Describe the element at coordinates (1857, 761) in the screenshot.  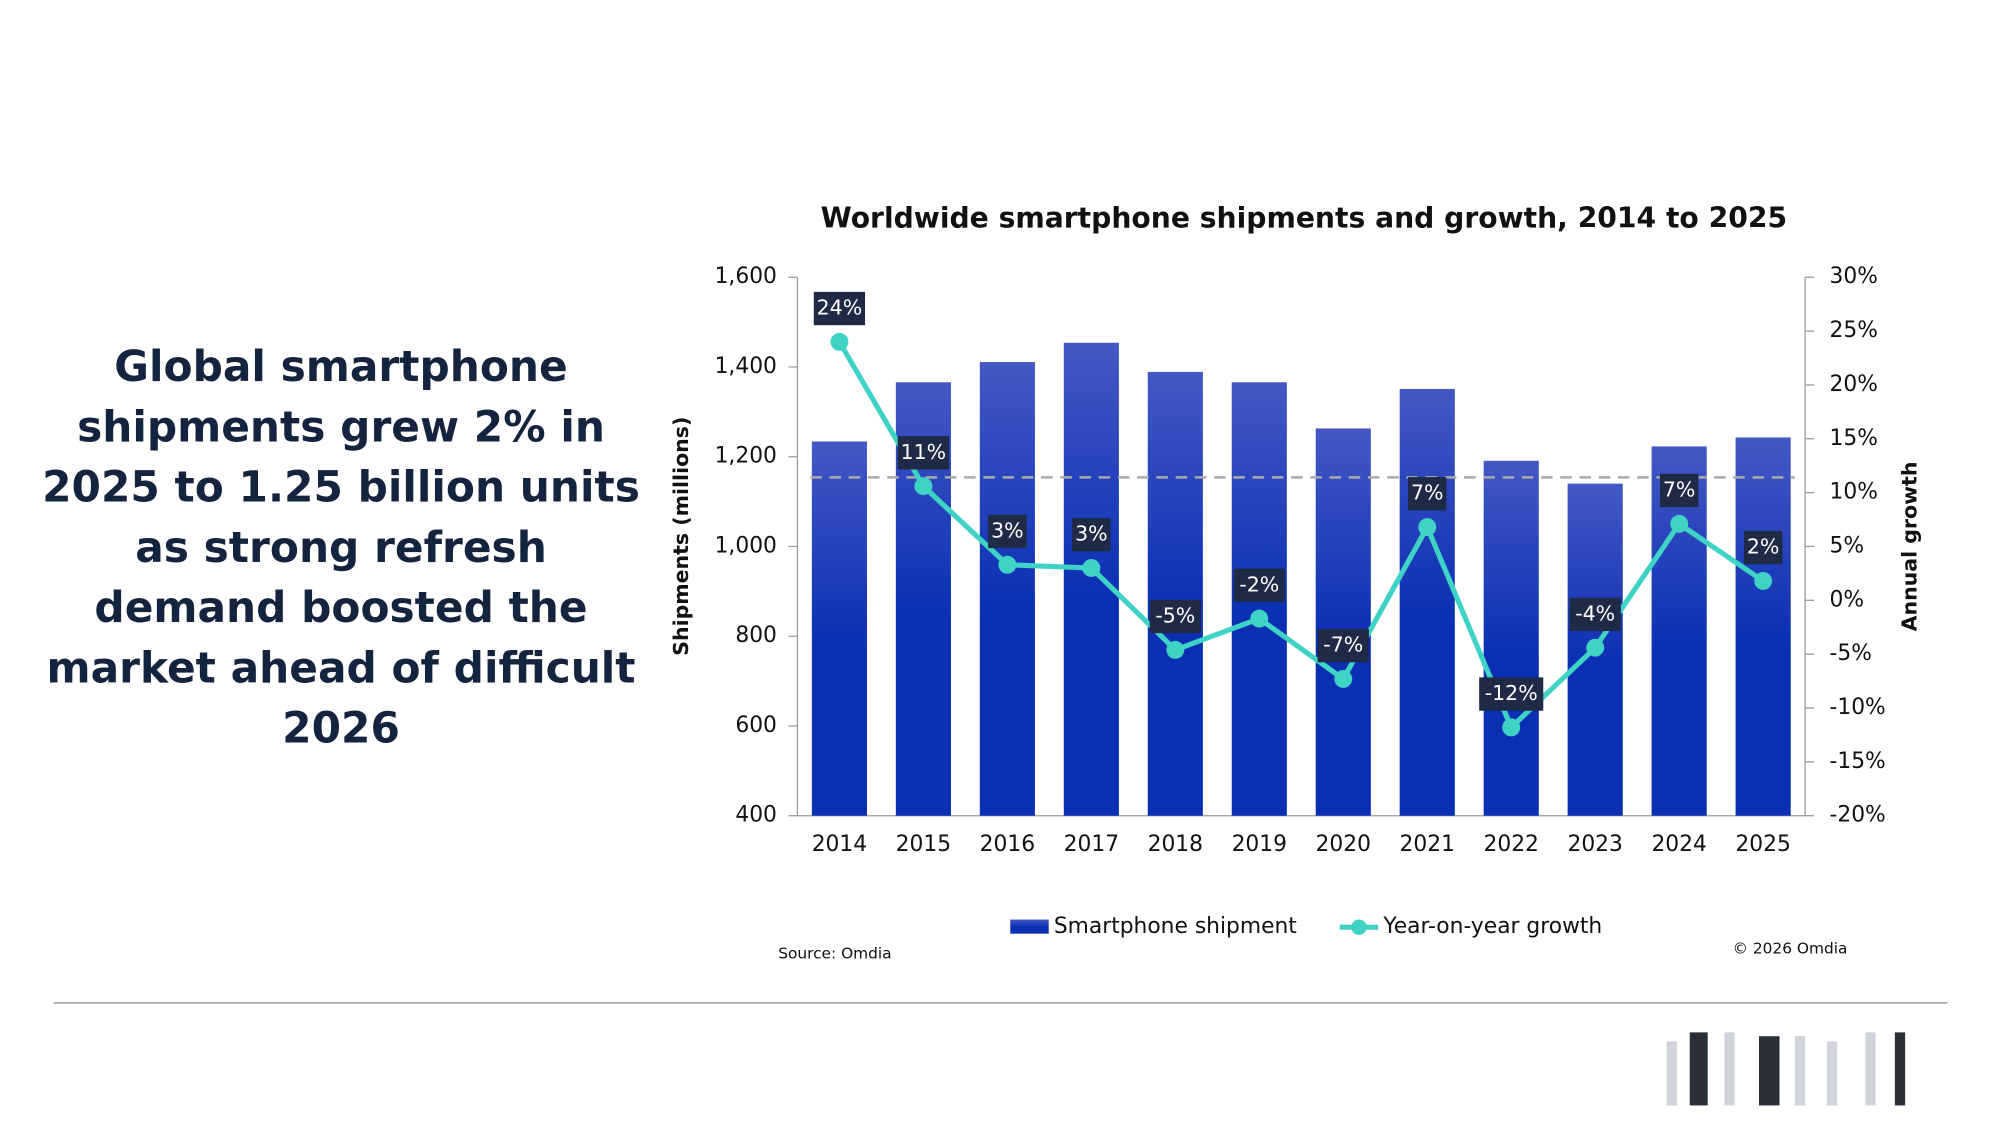
I see `y2-tick-label: -15%` at that location.